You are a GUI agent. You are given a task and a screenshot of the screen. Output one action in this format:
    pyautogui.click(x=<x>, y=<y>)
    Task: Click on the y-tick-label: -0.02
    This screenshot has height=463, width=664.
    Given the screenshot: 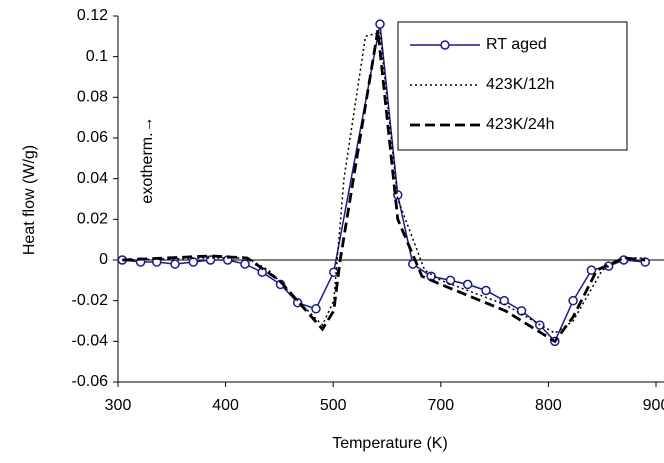 What is the action you would take?
    pyautogui.click(x=90, y=300)
    